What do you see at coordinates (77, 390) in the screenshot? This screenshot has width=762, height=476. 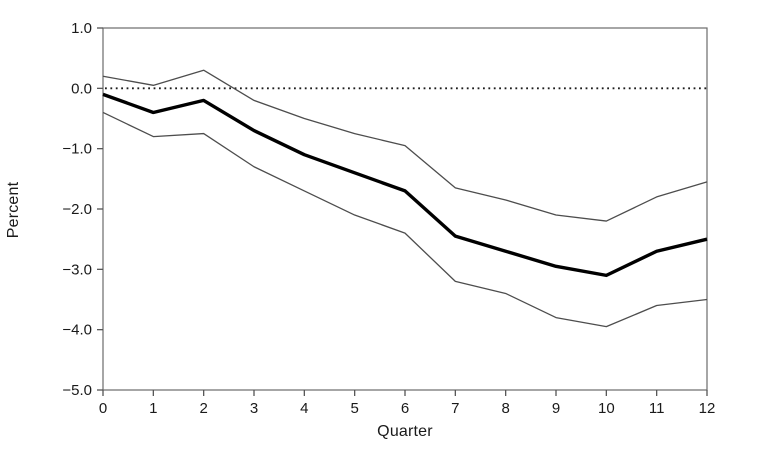 I see `y-axis-tick-label: −5.0` at bounding box center [77, 390].